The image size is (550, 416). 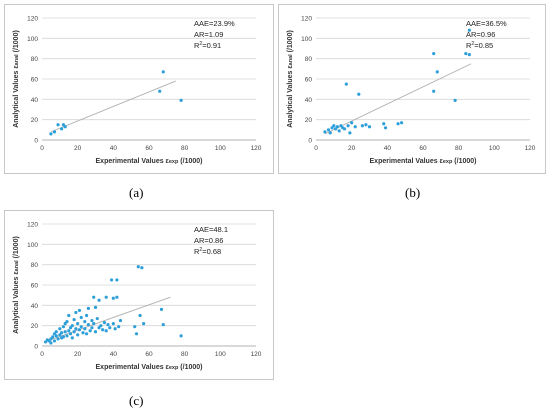 I want to click on y-tick-label: 60, so click(x=35, y=286).